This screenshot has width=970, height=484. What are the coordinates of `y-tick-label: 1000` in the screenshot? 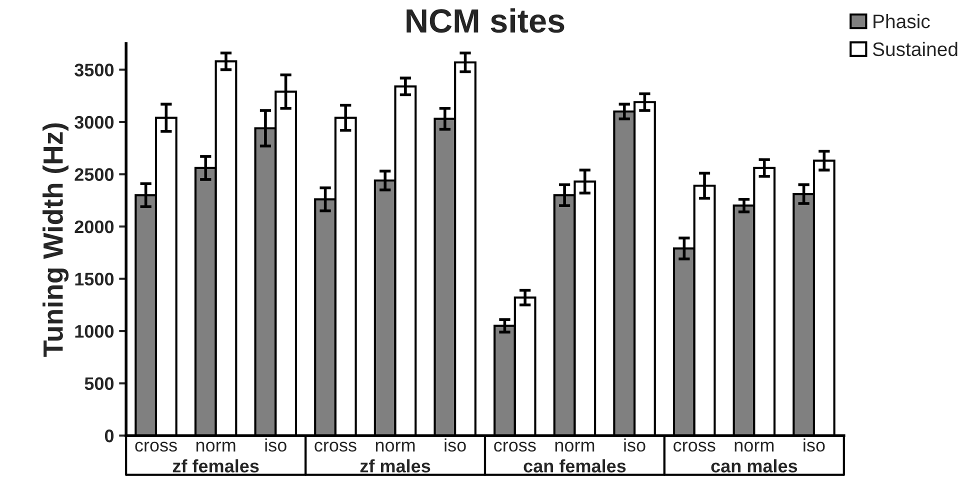 It's located at (94, 331).